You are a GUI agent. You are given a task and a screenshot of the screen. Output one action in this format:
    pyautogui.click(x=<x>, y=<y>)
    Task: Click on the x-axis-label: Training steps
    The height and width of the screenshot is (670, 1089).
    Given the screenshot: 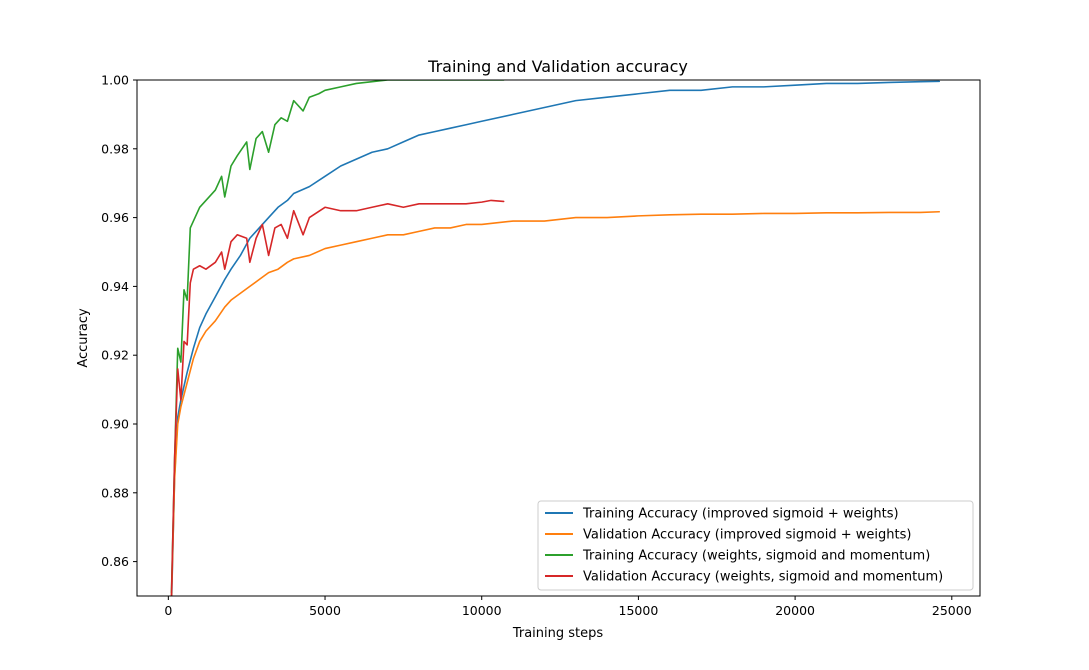 What is the action you would take?
    pyautogui.click(x=558, y=633)
    